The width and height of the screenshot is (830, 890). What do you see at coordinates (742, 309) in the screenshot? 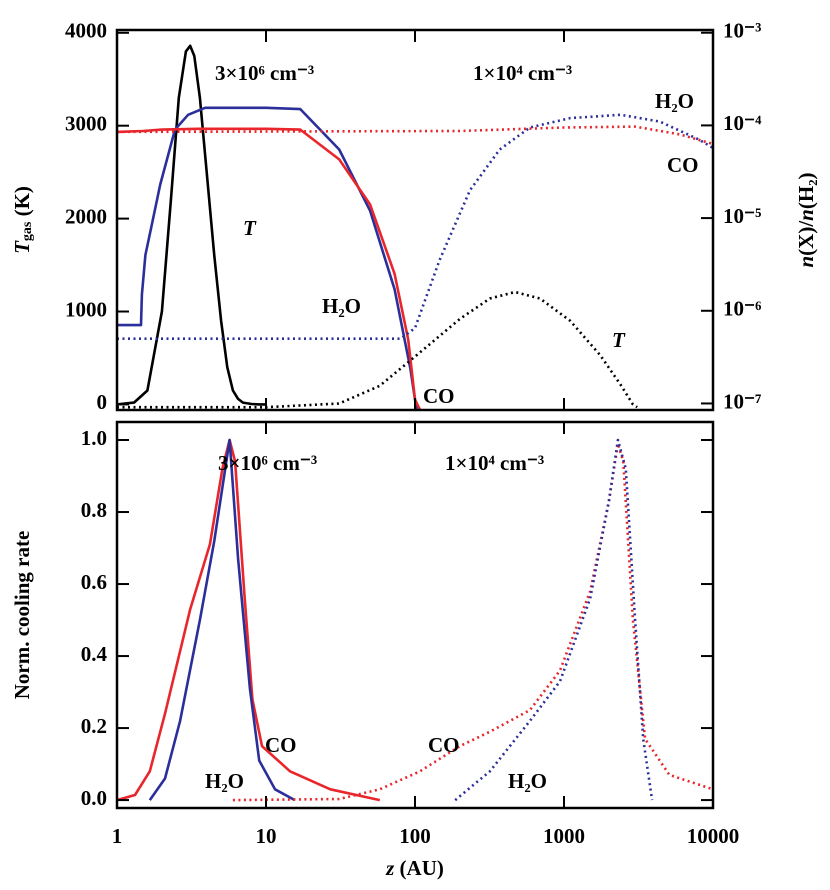
I see `y2-tick-label: 10⁻⁶` at bounding box center [742, 309].